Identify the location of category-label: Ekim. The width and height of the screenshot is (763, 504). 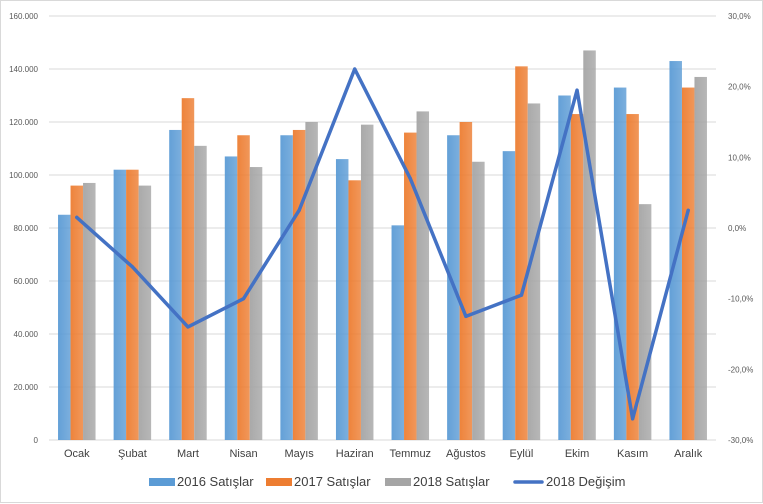
(577, 454).